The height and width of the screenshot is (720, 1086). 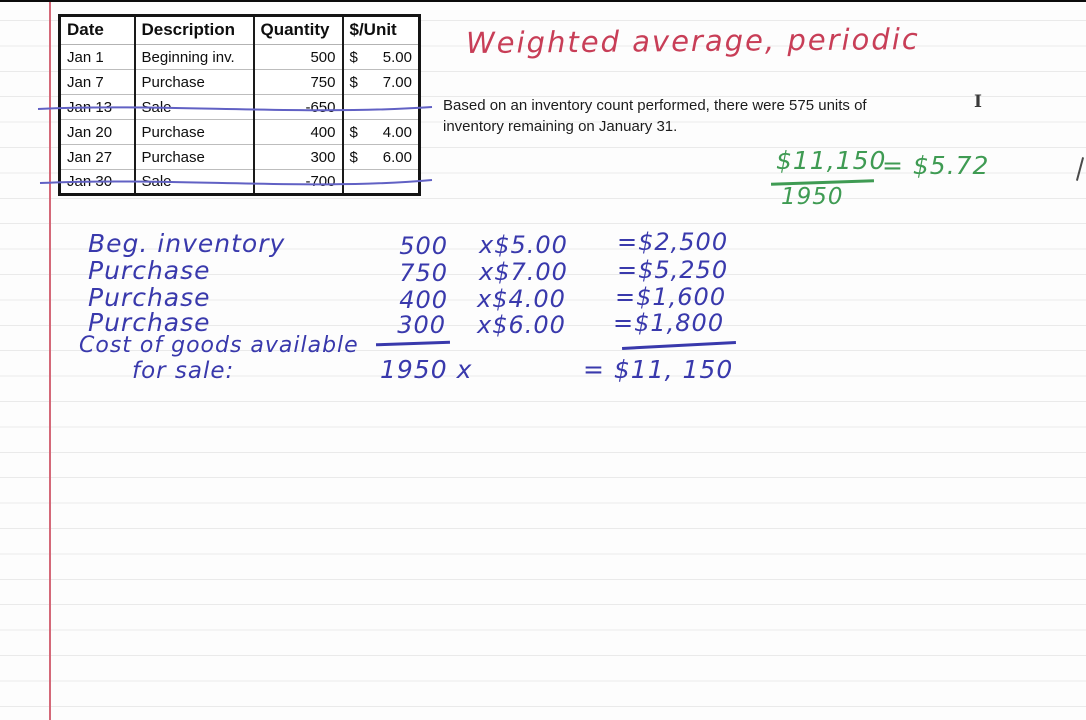 What do you see at coordinates (421, 325) in the screenshot?
I see `work-qty: 300` at bounding box center [421, 325].